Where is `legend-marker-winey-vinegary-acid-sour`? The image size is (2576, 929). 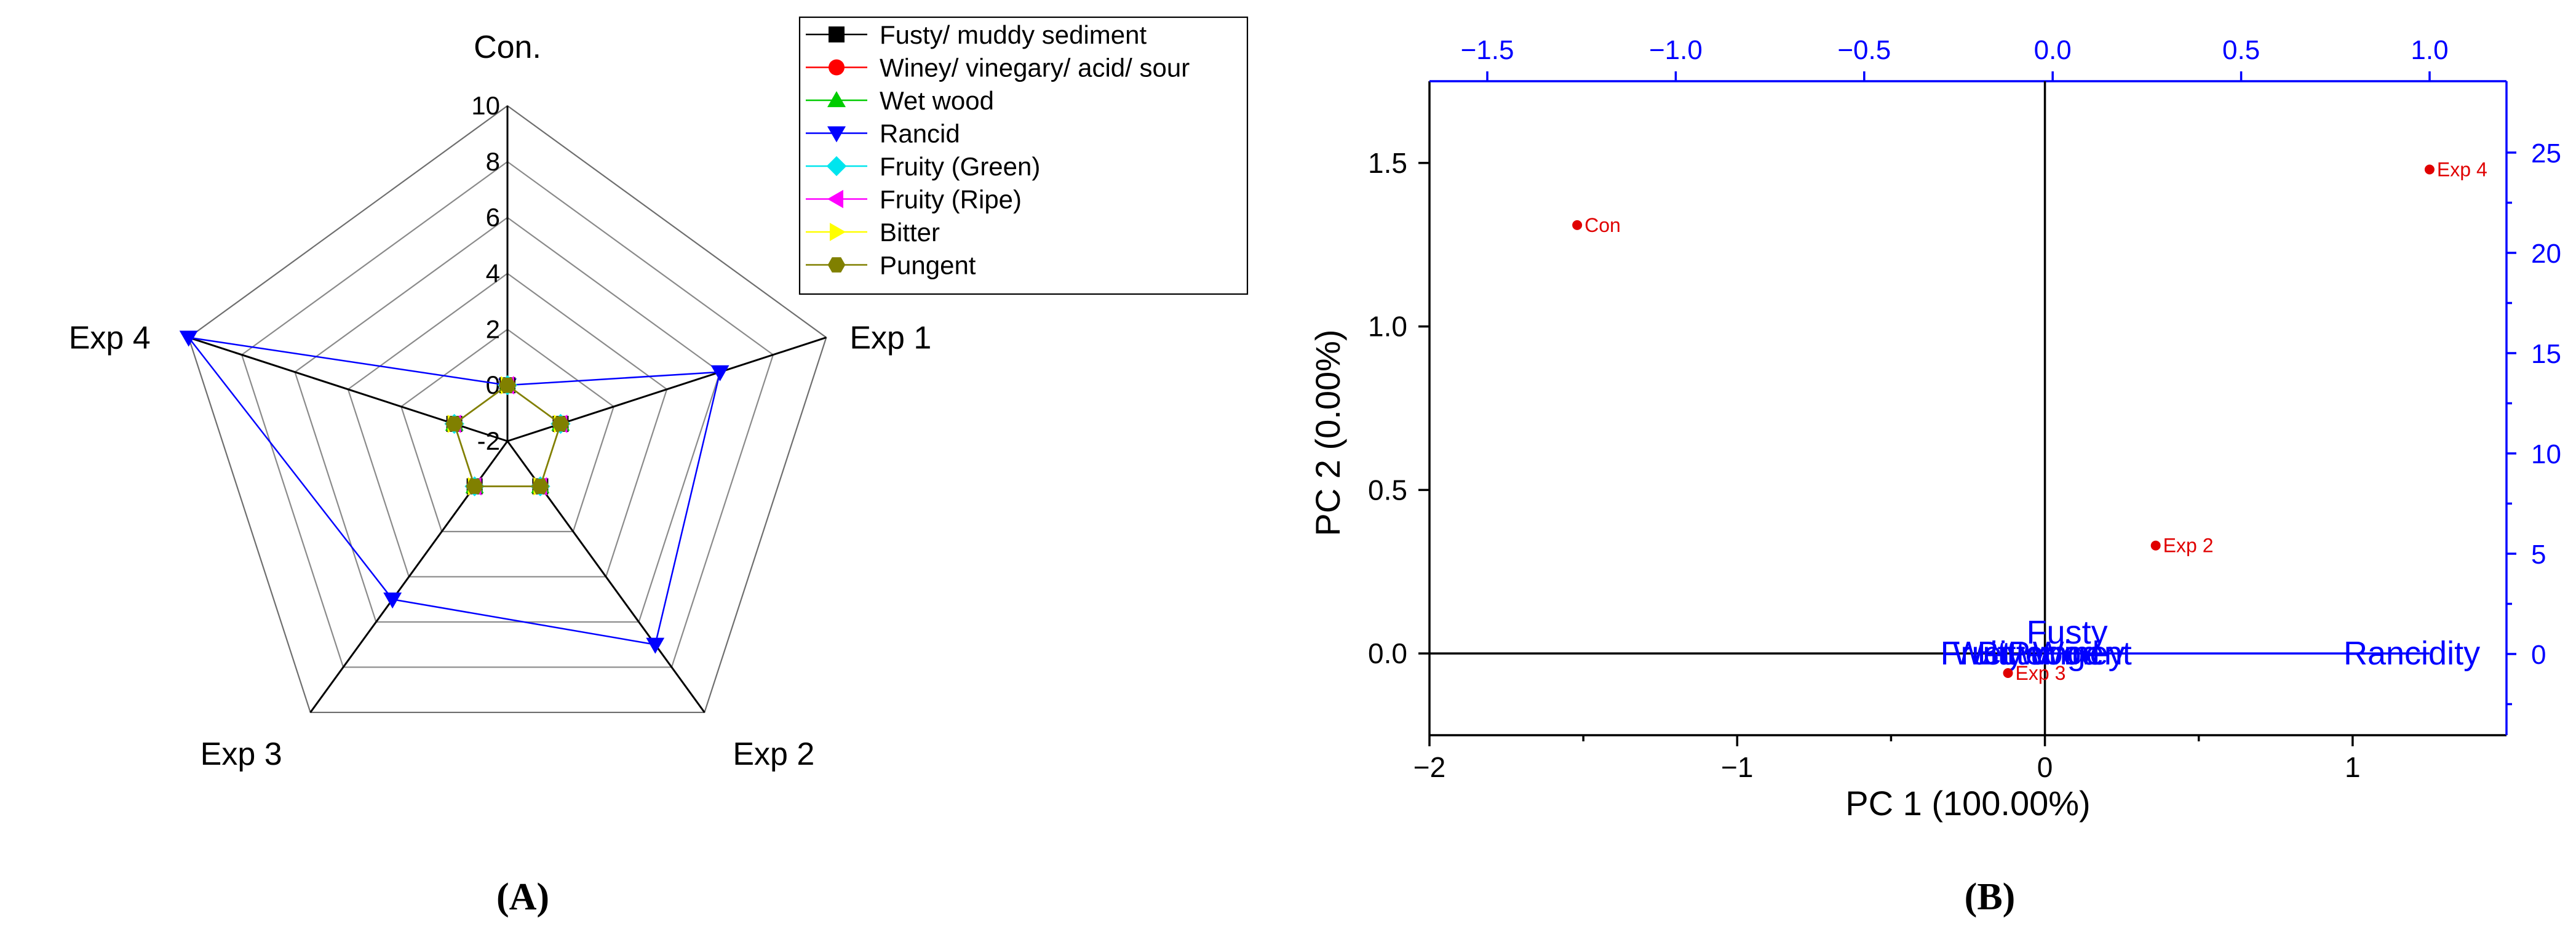 legend-marker-winey-vinegary-acid-sour is located at coordinates (837, 67).